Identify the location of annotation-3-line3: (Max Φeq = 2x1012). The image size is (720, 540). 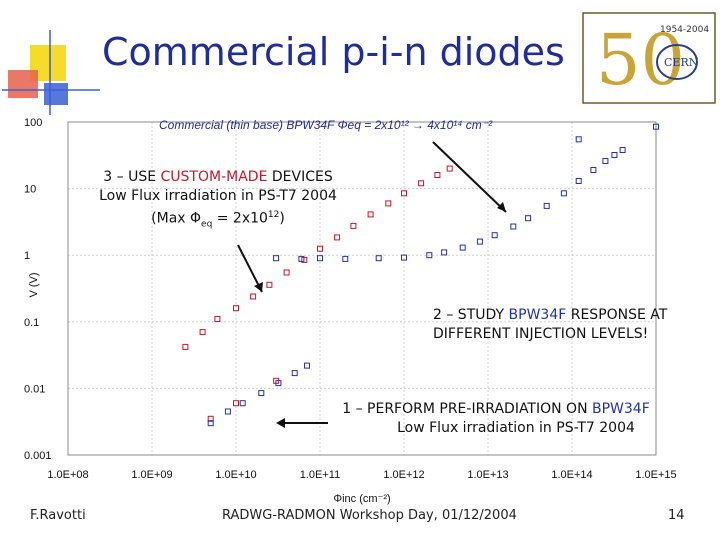
(218, 220).